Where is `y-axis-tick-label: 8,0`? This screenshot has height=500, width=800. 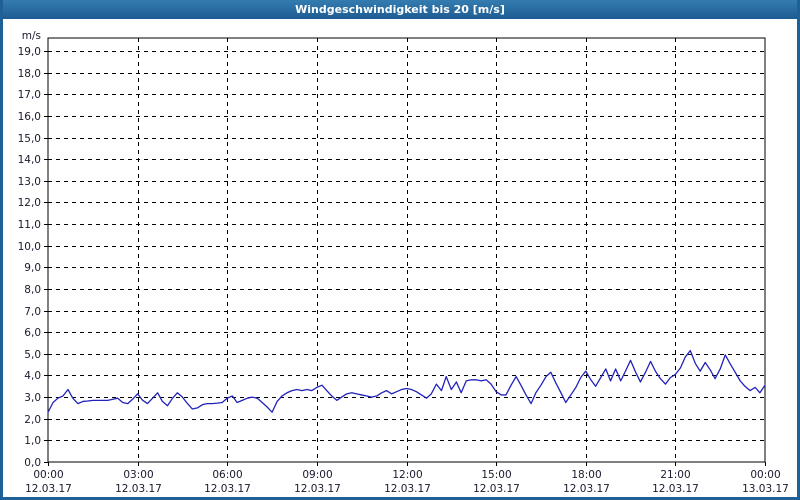
y-axis-tick-label: 8,0 is located at coordinates (32, 290).